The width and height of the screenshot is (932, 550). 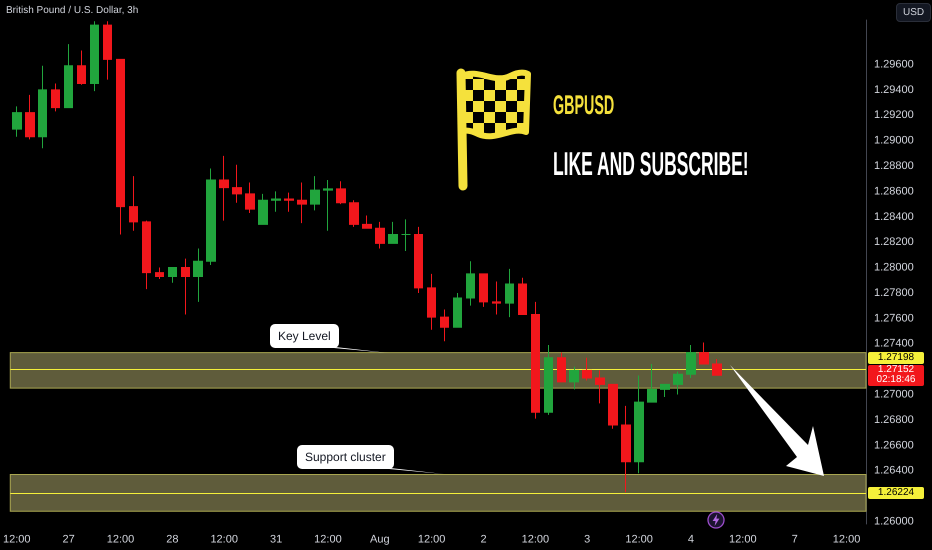 What do you see at coordinates (896, 492) in the screenshot?
I see `ref-line-label: 1.26224` at bounding box center [896, 492].